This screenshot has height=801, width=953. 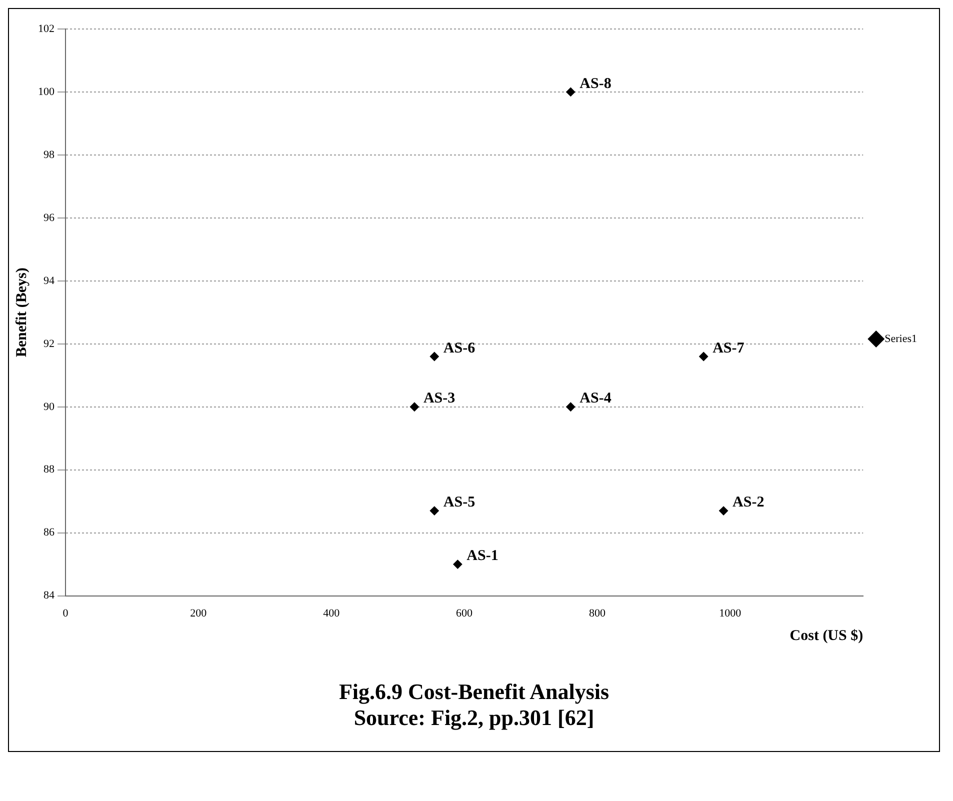 I want to click on annotation: AS-4, so click(x=596, y=398).